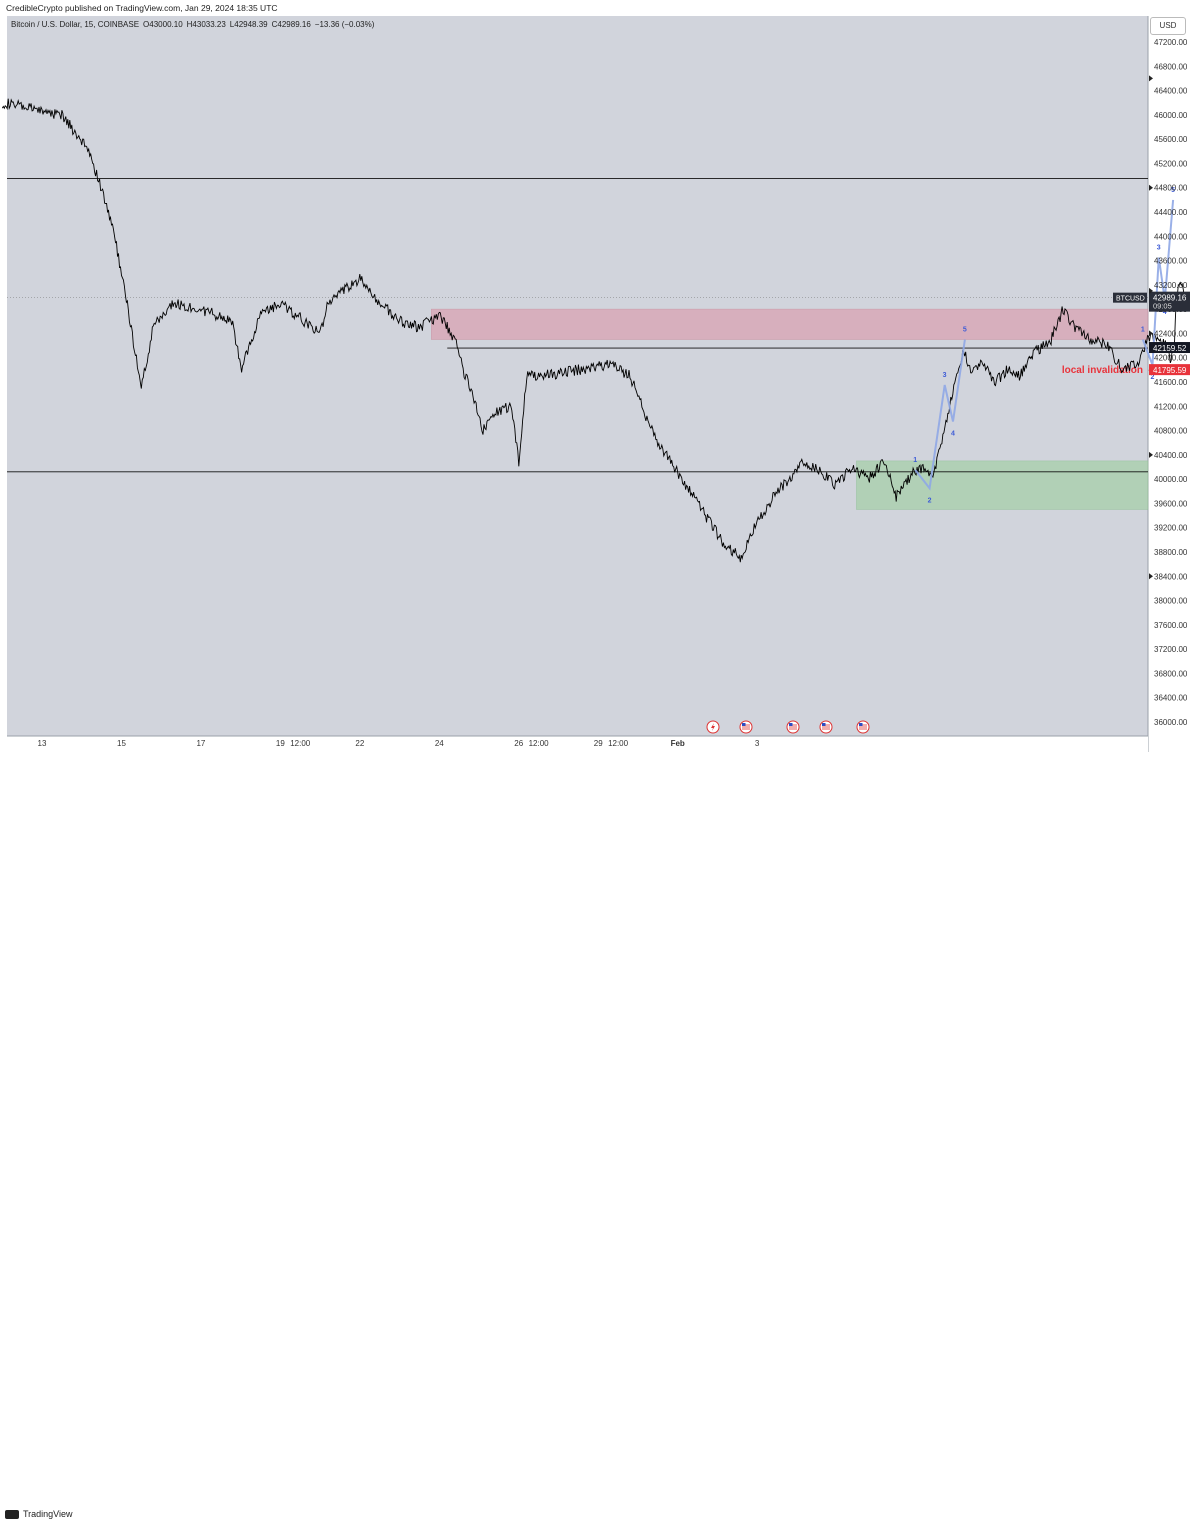 The image size is (1200, 1519). Describe the element at coordinates (48, 1514) in the screenshot. I see `tradingview-label: TradingView` at that location.